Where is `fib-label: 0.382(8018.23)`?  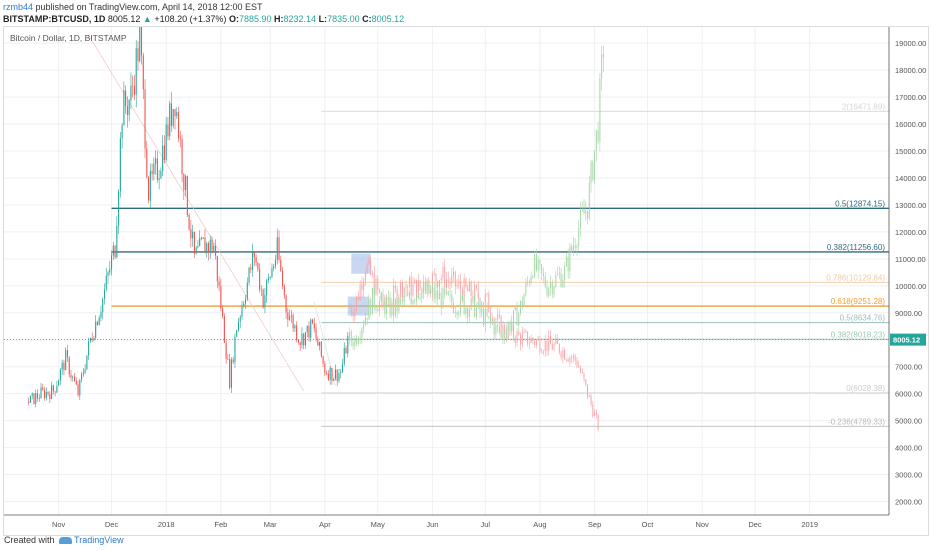 fib-label: 0.382(8018.23) is located at coordinates (858, 334).